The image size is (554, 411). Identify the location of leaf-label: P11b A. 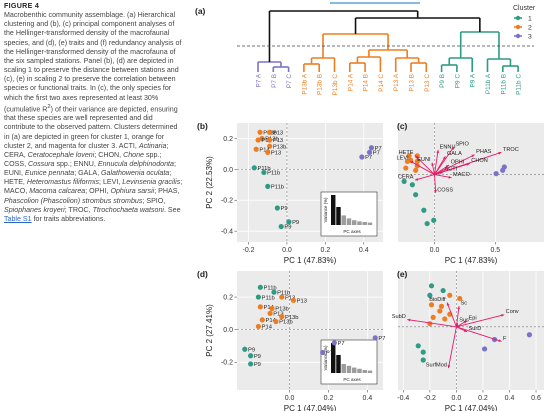
(488, 83).